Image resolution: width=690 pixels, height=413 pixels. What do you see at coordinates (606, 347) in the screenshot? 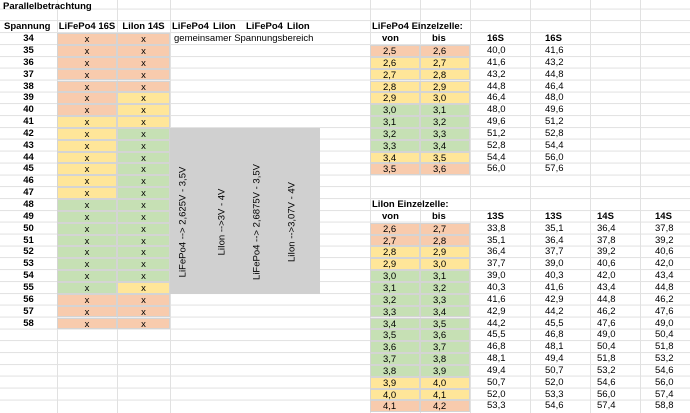
I see `value-cell: 50,4` at bounding box center [606, 347].